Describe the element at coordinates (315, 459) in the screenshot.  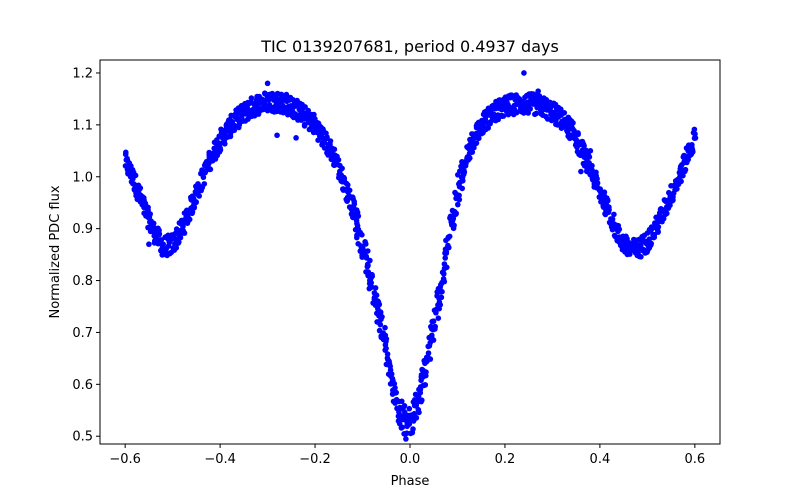
I see `x-tick-label: −0.2` at that location.